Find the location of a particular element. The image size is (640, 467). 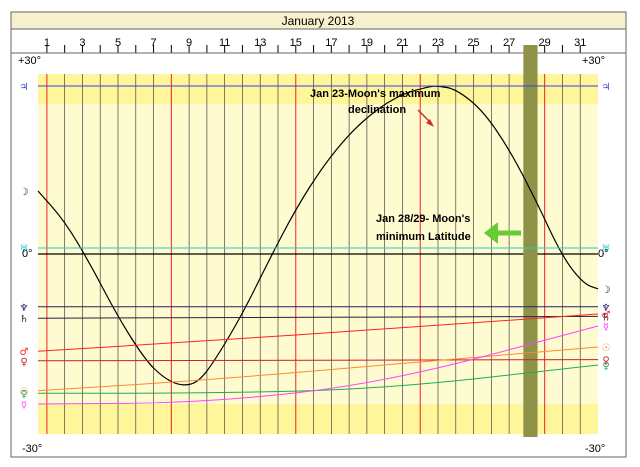

y-top-label-left: +30° is located at coordinates (29, 61).